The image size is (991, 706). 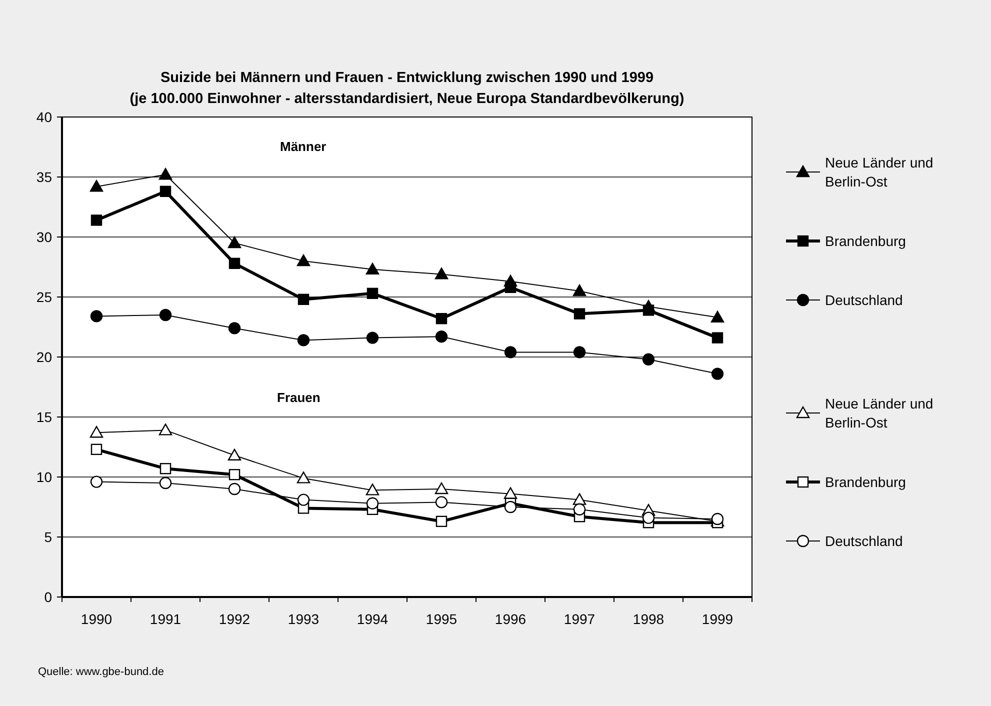 I want to click on chart-subtitle: (je 100.000 Einwohner - altersstandardisiert, Neue Europa Standardbevölkerung), so click(x=407, y=99).